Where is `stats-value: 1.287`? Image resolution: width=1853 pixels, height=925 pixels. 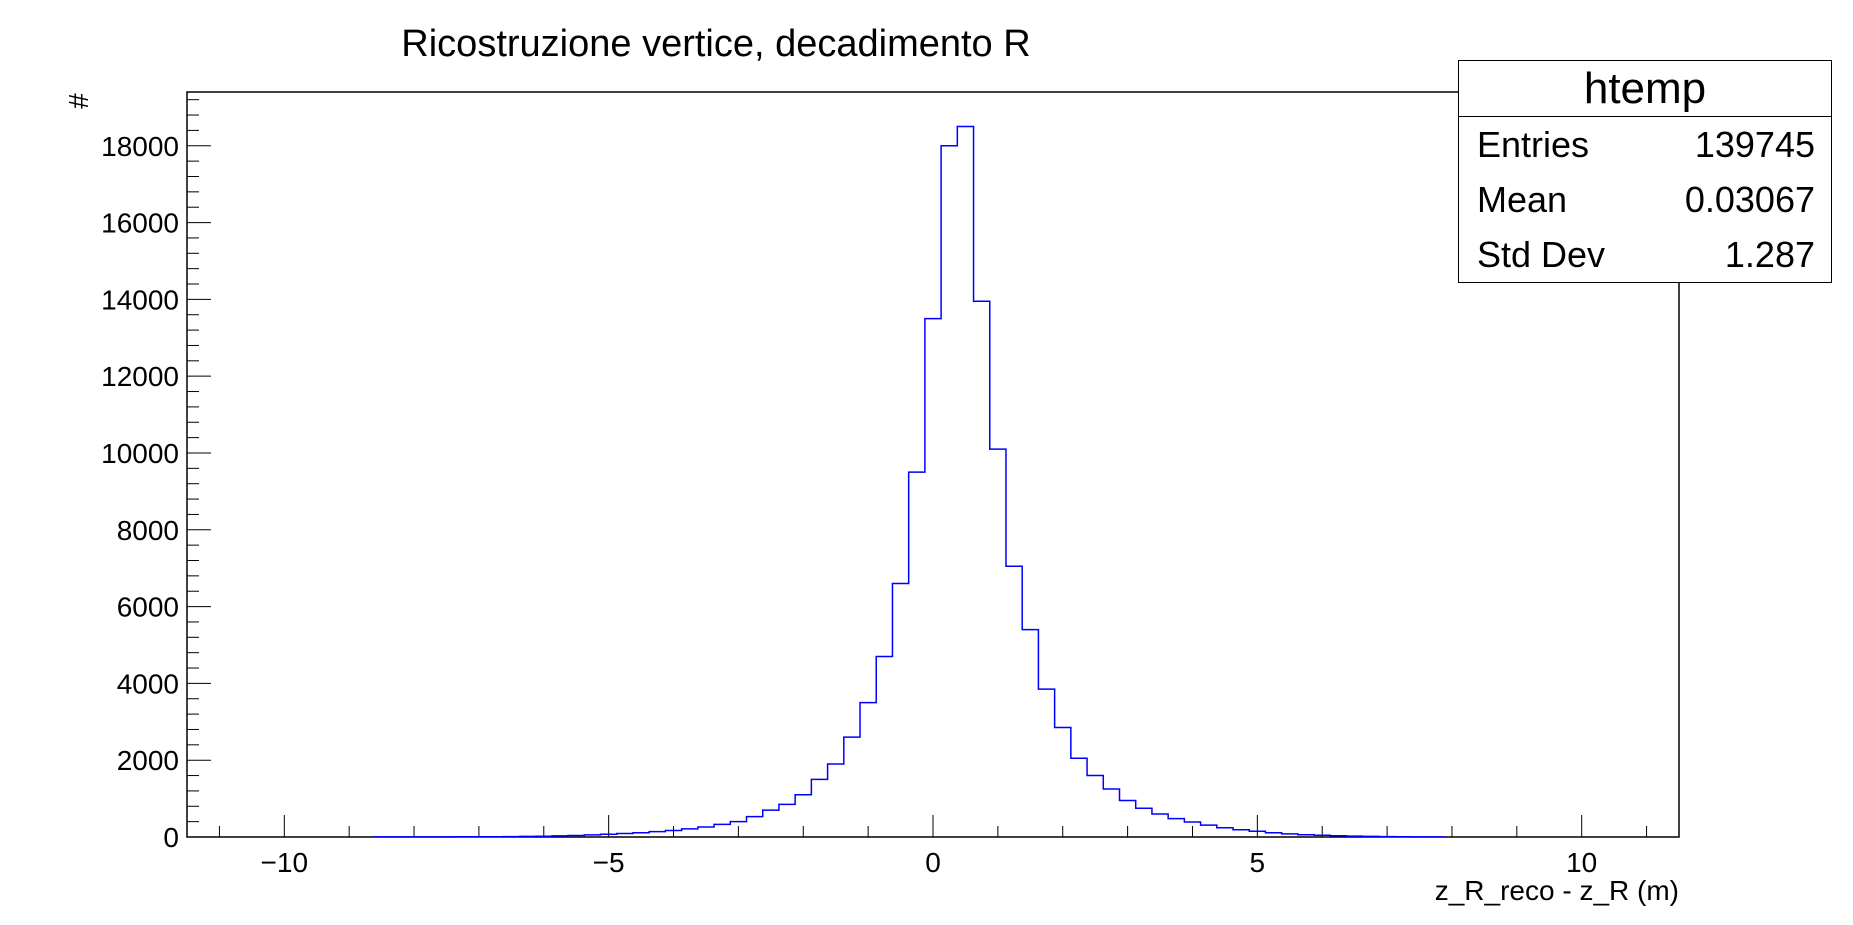 stats-value: 1.287 is located at coordinates (1769, 254).